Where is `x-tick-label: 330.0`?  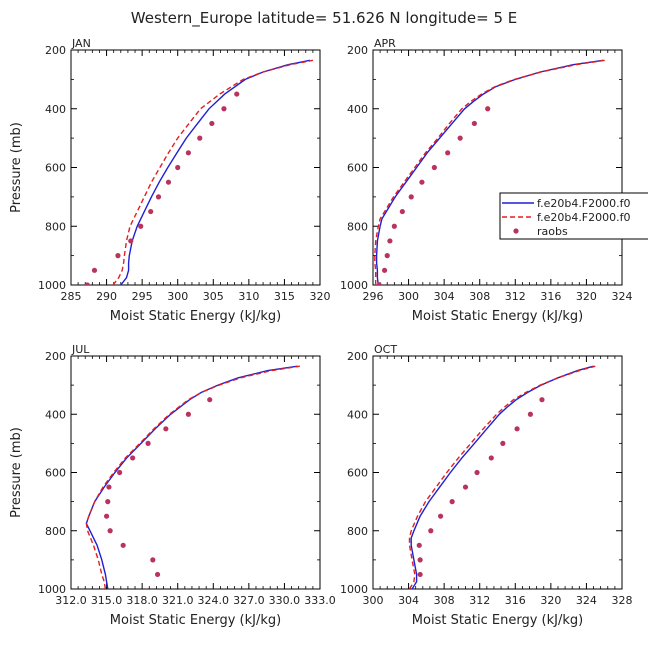
x-tick-label: 330.0 is located at coordinates (285, 600).